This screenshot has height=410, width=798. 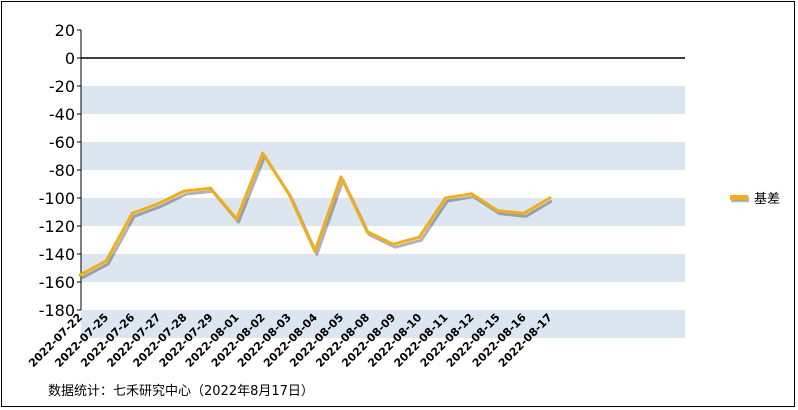 What do you see at coordinates (70, 58) in the screenshot?
I see `y-tick-label: 0` at bounding box center [70, 58].